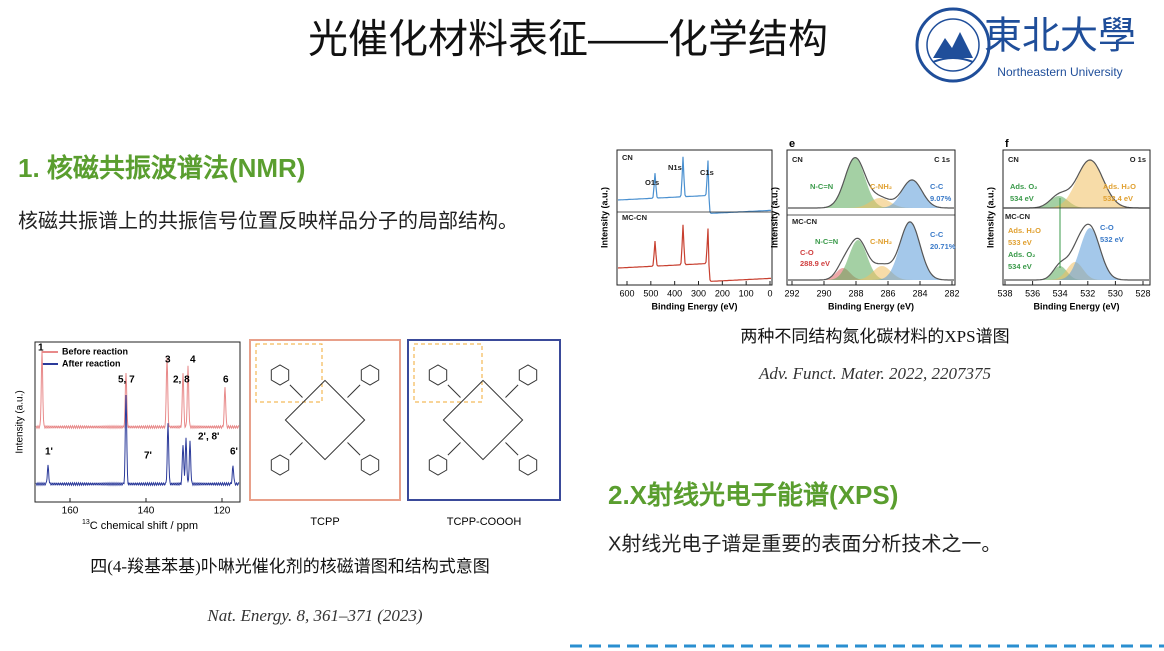  What do you see at coordinates (193, 360) in the screenshot?
I see `peak-label: 4` at bounding box center [193, 360].